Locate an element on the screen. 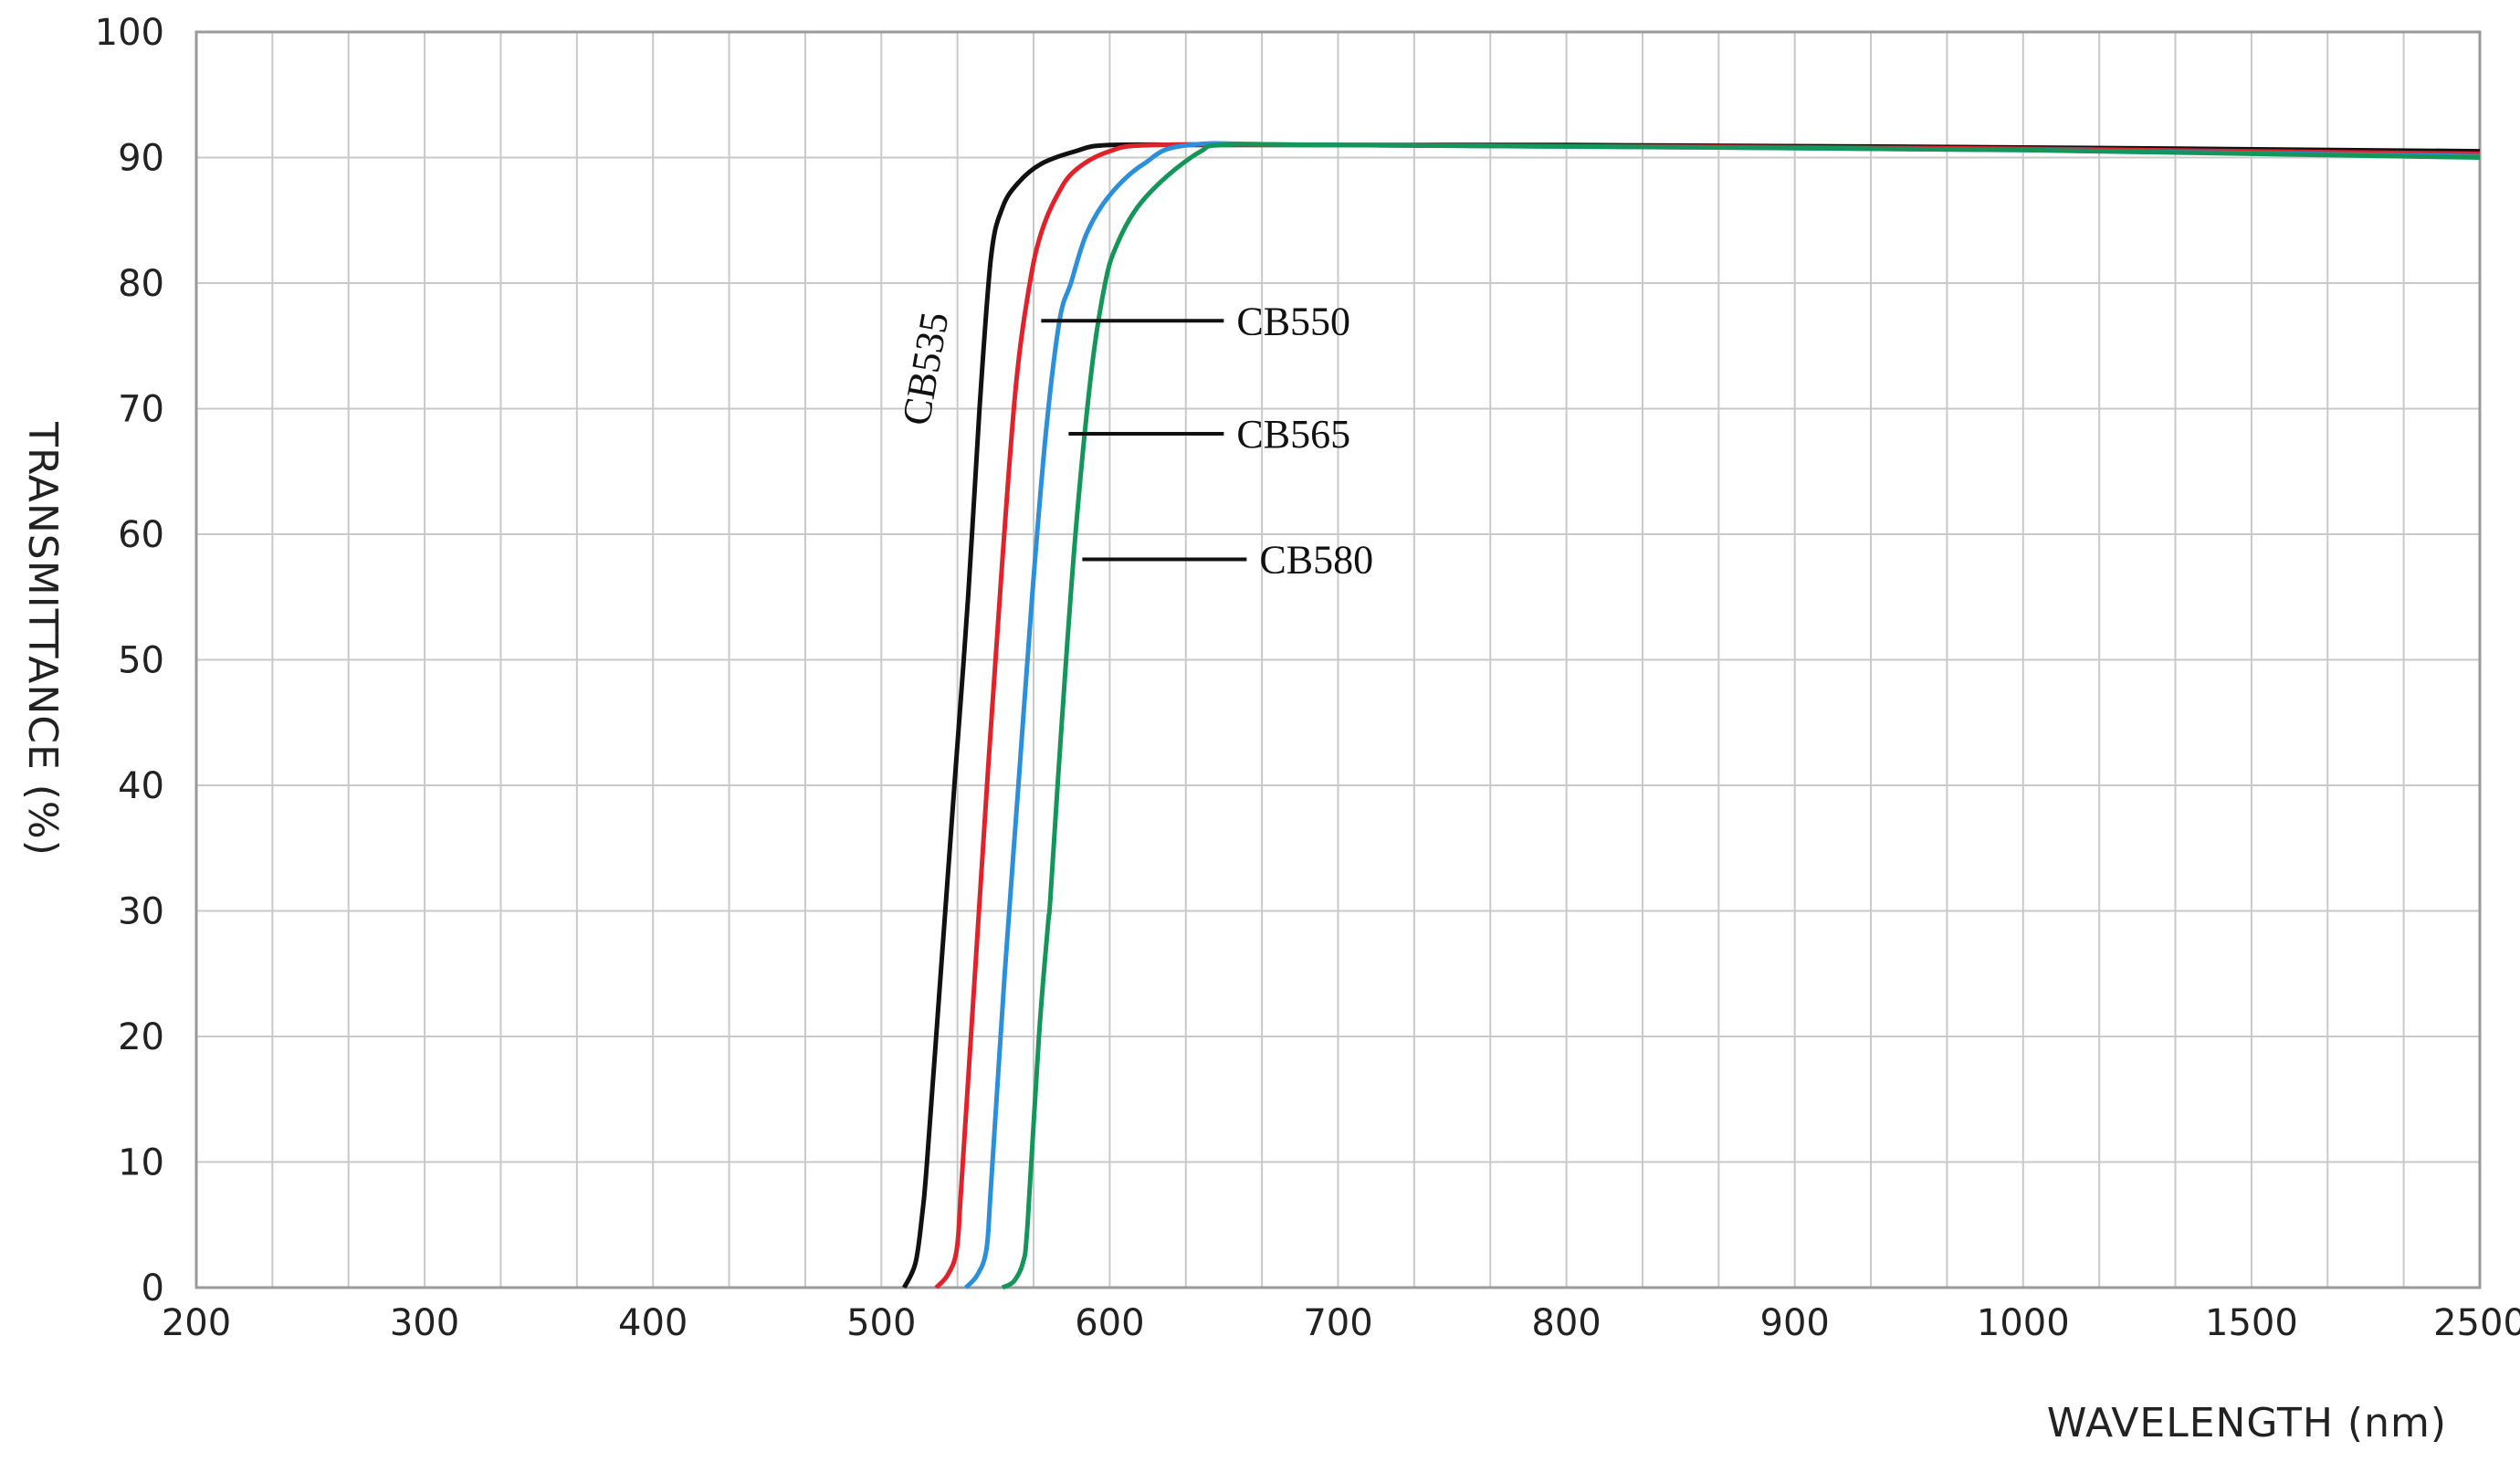 The image size is (2520, 1462). y-tick-label: 40 is located at coordinates (141, 786).